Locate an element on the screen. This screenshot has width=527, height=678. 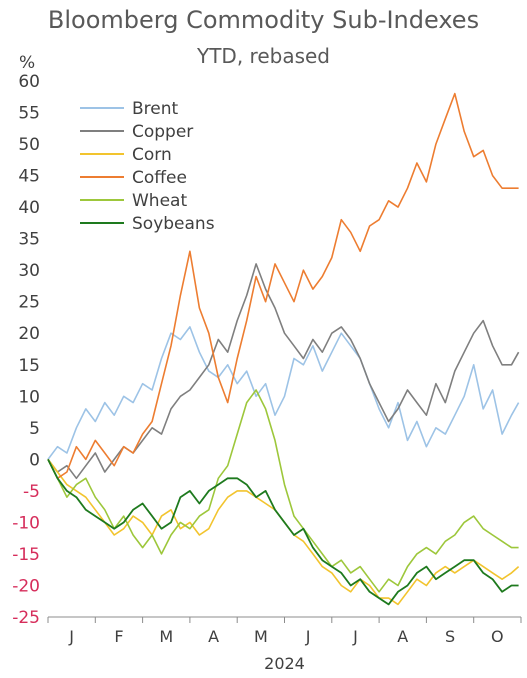
y-tick-label: -25 is located at coordinates (26, 618).